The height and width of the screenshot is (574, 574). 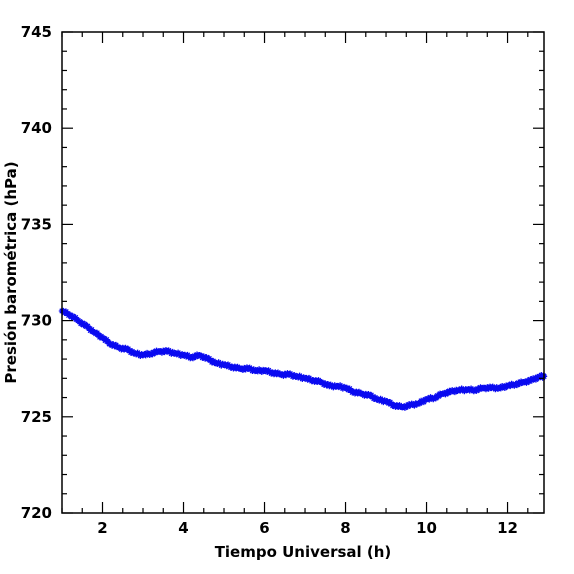 What do you see at coordinates (264, 528) in the screenshot?
I see `x-tick-label: 6` at bounding box center [264, 528].